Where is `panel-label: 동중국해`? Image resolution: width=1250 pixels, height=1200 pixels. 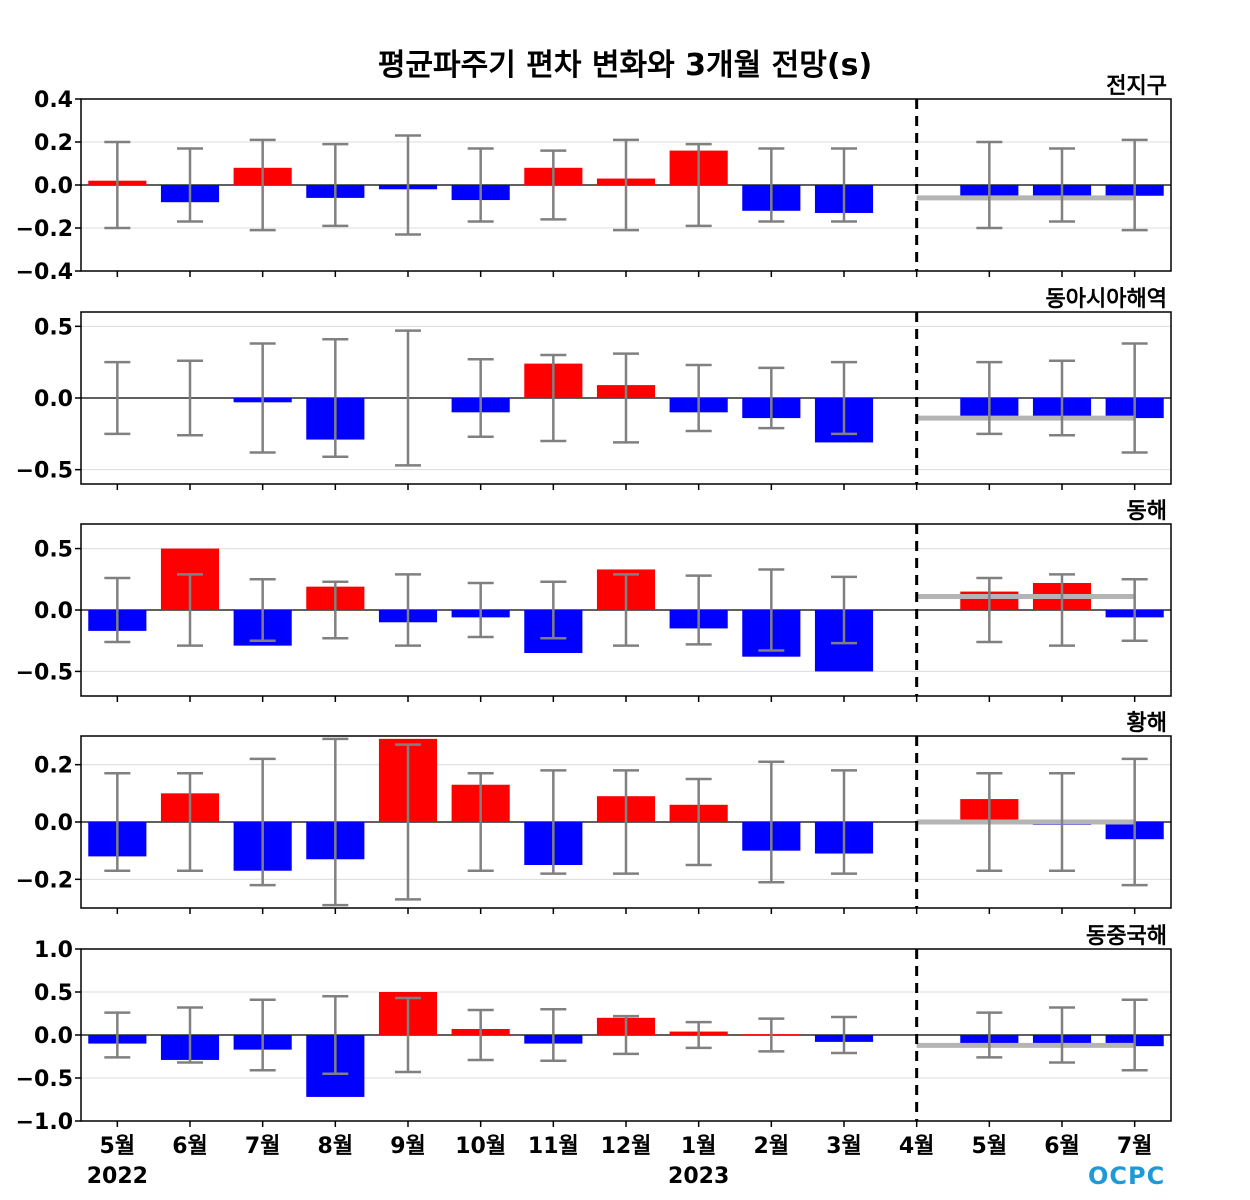
panel-label: 동중국해 is located at coordinates (1126, 936).